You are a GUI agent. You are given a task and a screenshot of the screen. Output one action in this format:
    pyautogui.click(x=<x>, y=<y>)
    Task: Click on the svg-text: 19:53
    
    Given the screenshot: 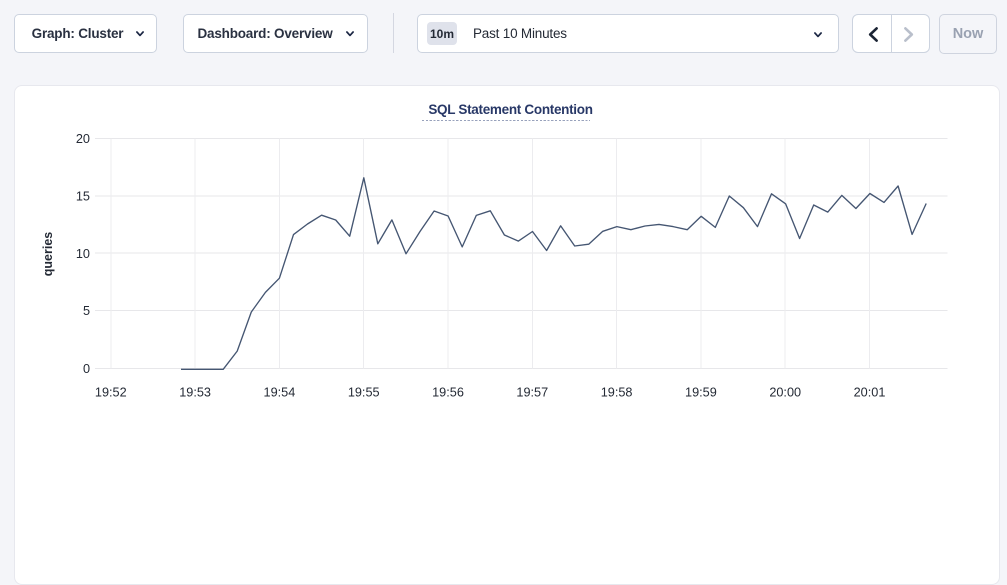 What is the action you would take?
    pyautogui.click(x=195, y=393)
    